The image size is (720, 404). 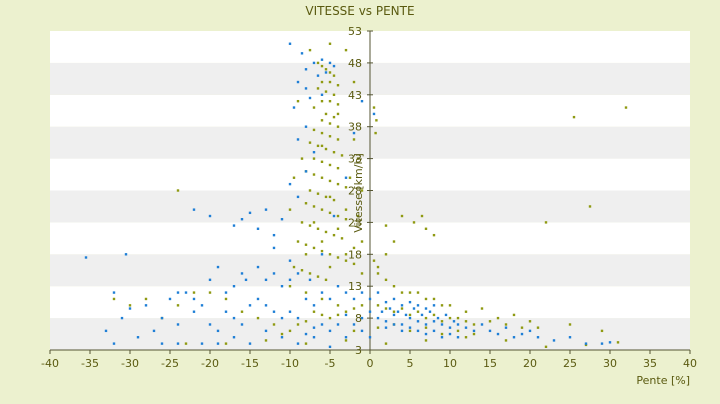 What do you see at coordinates (355, 254) in the screenshot?
I see `y-tick-label: 18` at bounding box center [355, 254].